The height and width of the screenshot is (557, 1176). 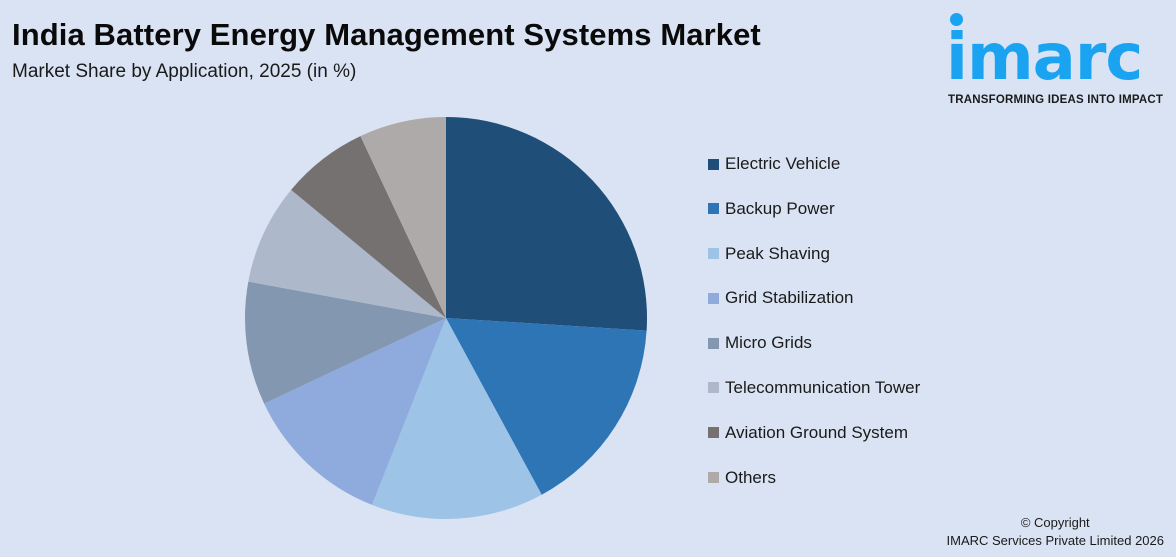 I want to click on legend-label: Grid Stabilization, so click(x=789, y=298).